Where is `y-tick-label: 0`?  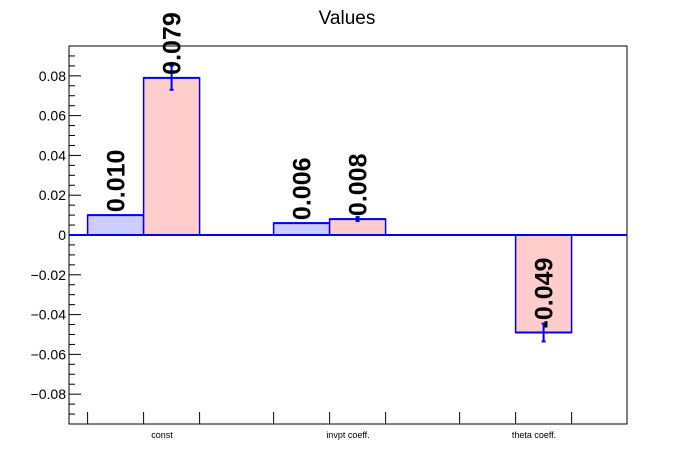 y-tick-label: 0 is located at coordinates (62, 235).